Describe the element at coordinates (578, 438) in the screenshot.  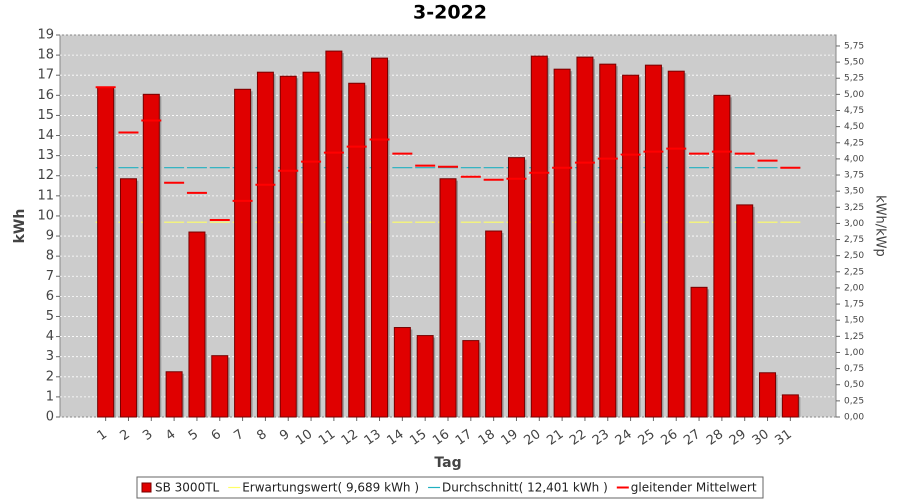
I see `x-tick-label: 22` at that location.